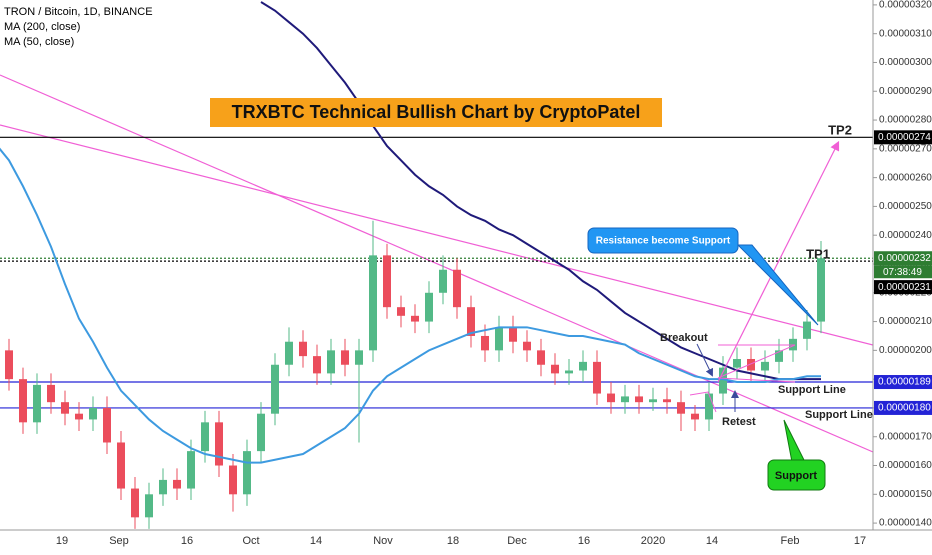 This screenshot has width=932, height=555. Describe the element at coordinates (905, 120) in the screenshot. I see `y-tick-label: 0.00000280` at that location.